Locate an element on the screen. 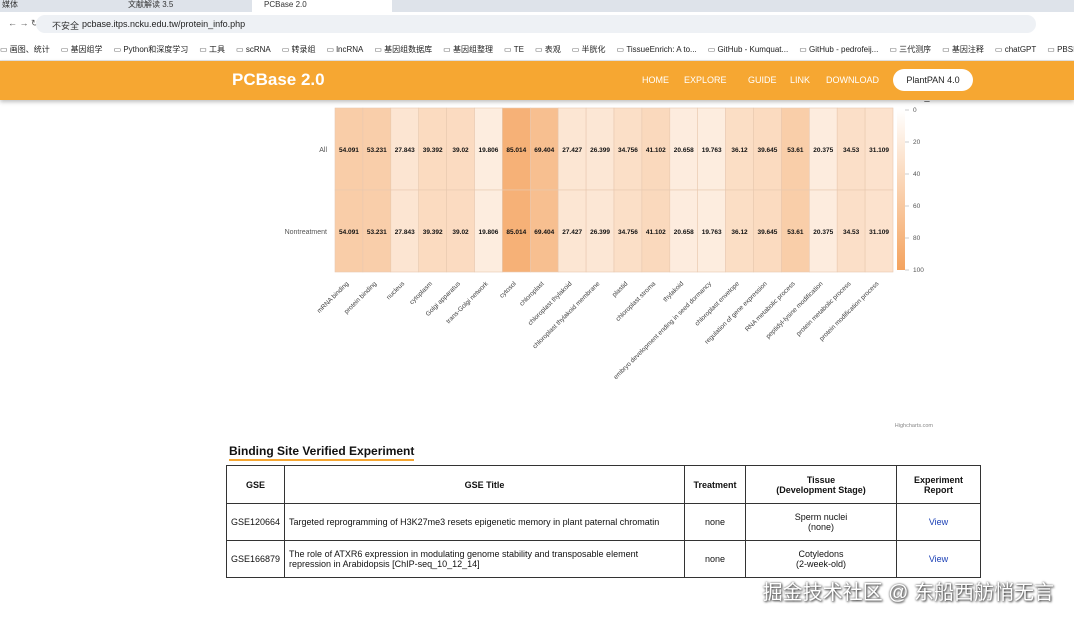  nav-link: EXPLORE is located at coordinates (705, 80).